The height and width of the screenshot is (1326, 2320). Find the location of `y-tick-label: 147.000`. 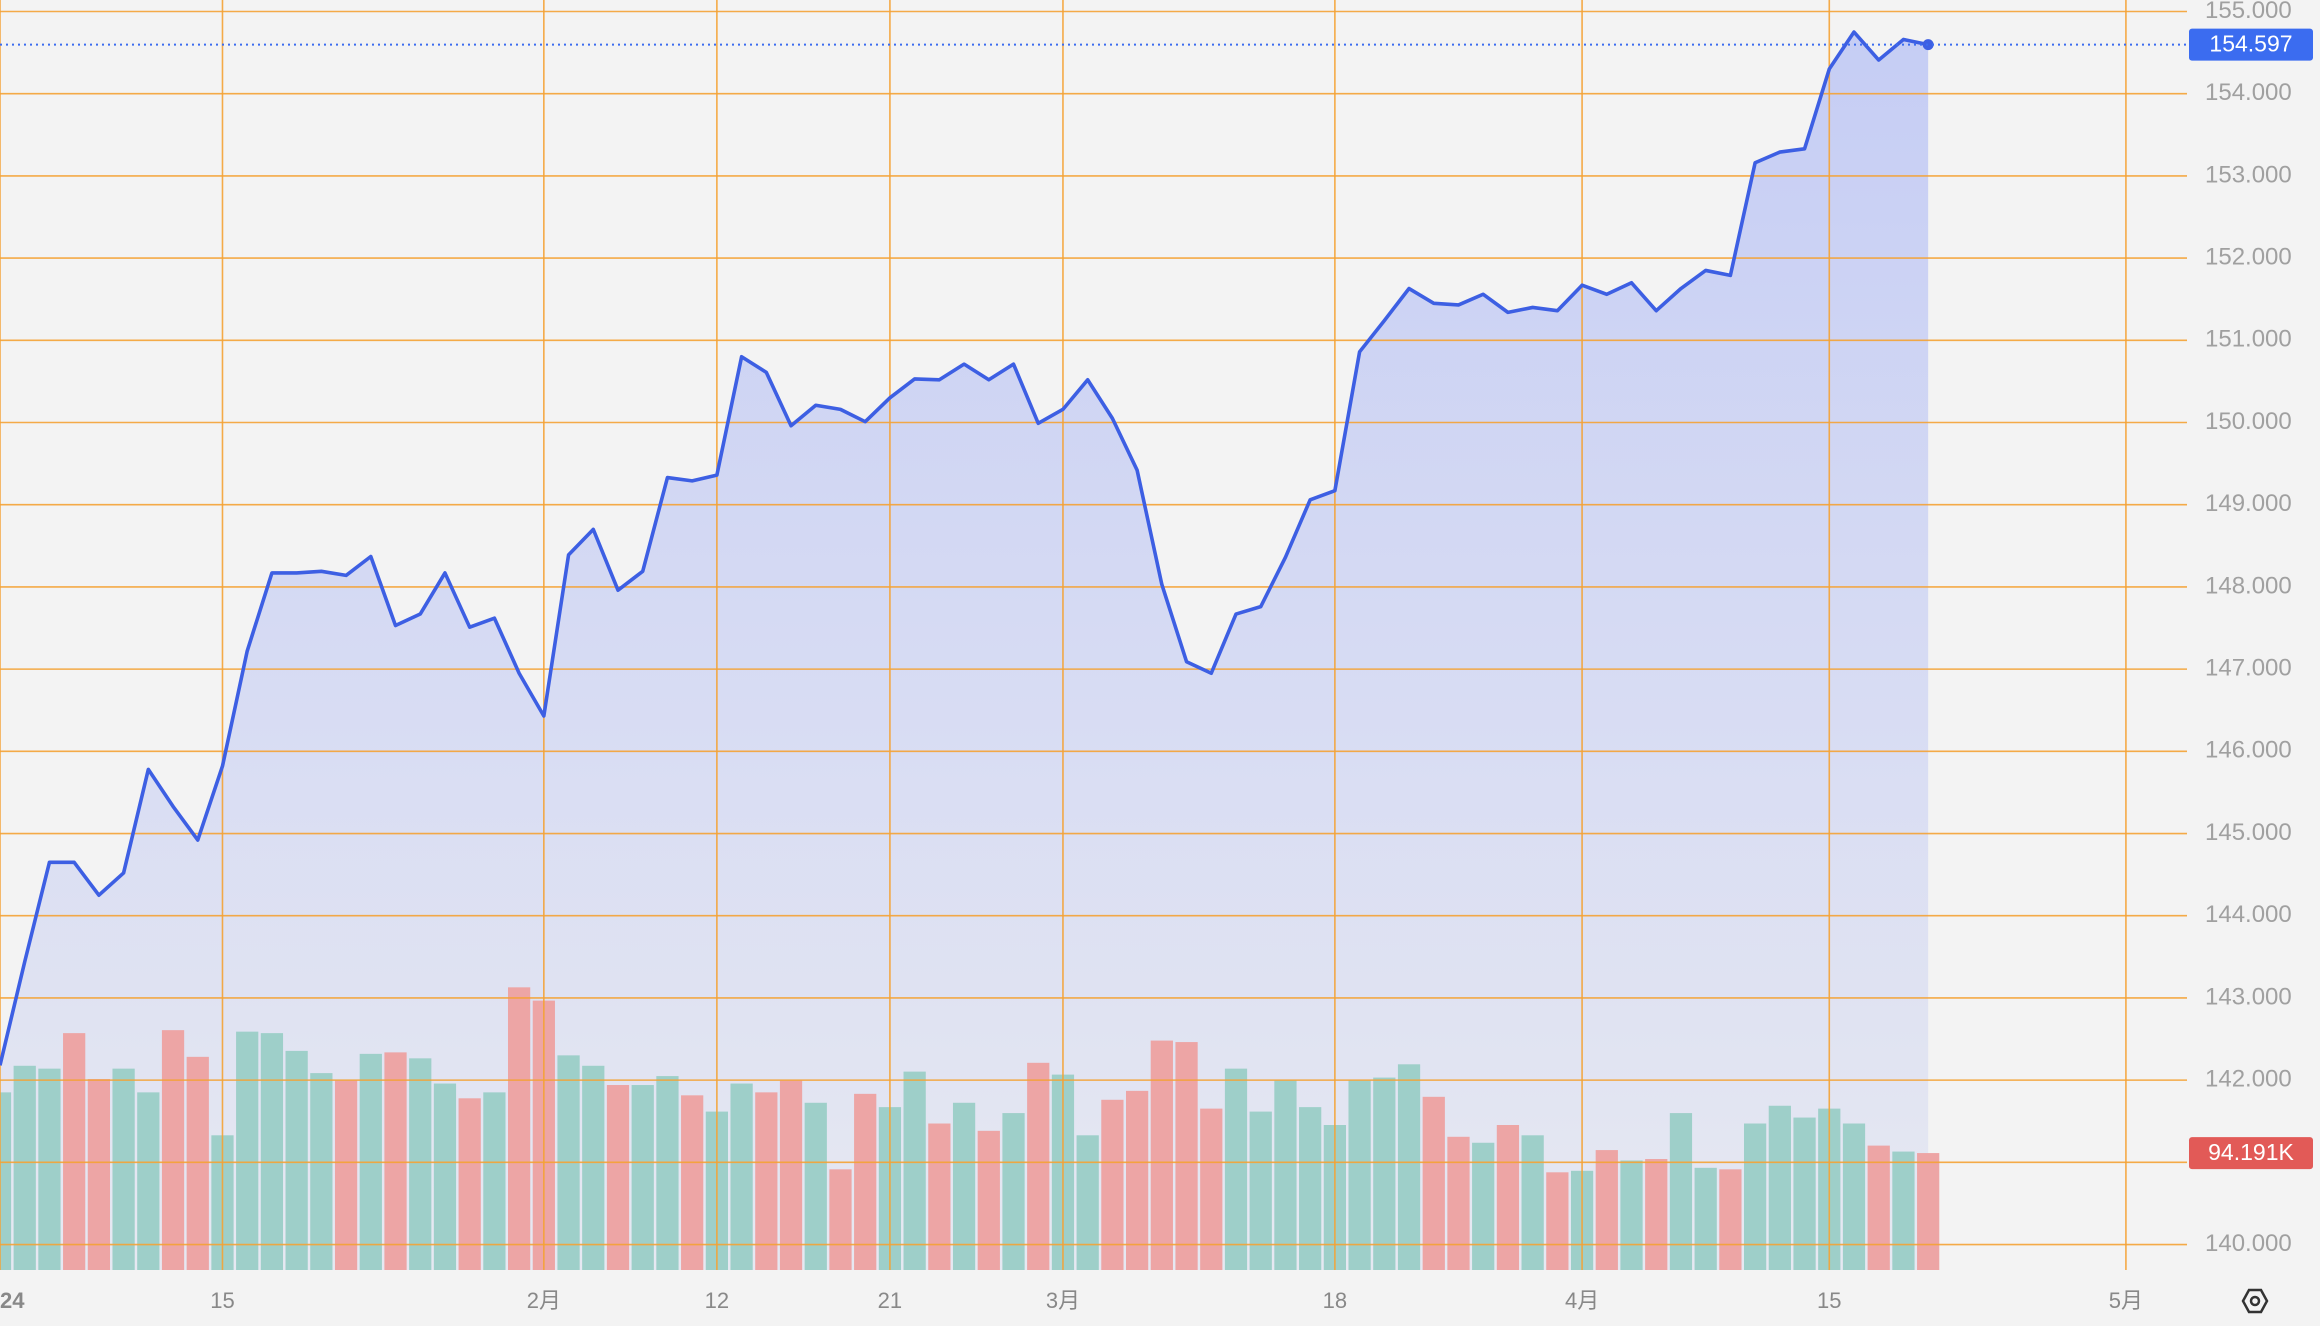

y-tick-label: 147.000 is located at coordinates (2248, 667).